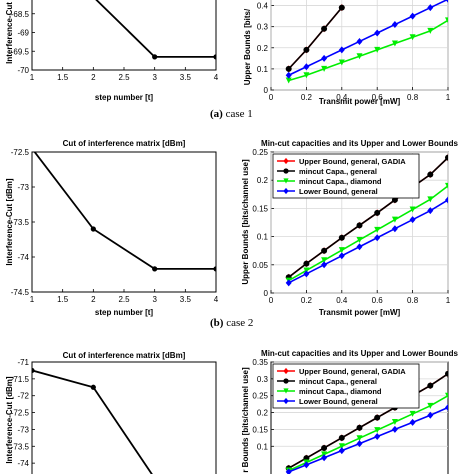  I want to click on y-axis-label: Interference-Cut [dBm], so click(9, 419).